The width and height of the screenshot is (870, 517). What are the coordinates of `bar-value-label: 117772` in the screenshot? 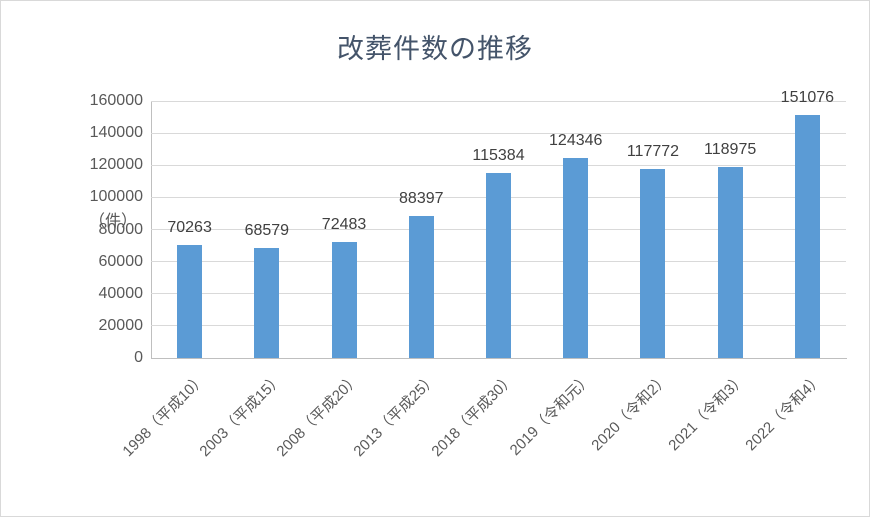 It's located at (653, 151).